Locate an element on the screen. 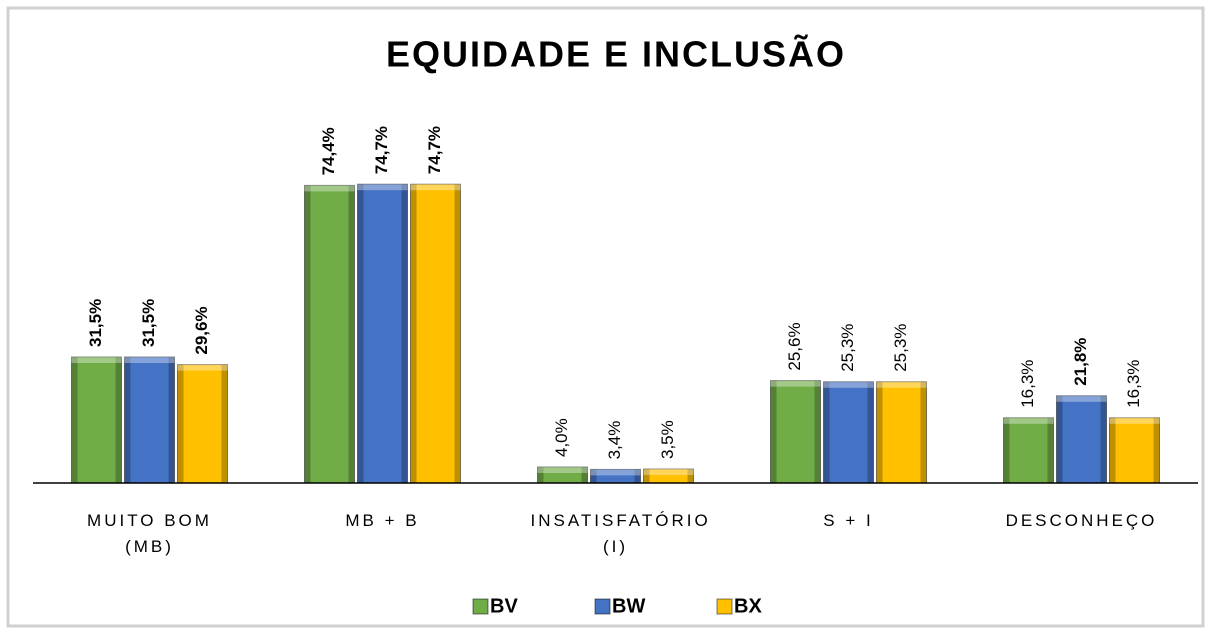  data-label: 21,8% is located at coordinates (1080, 362).